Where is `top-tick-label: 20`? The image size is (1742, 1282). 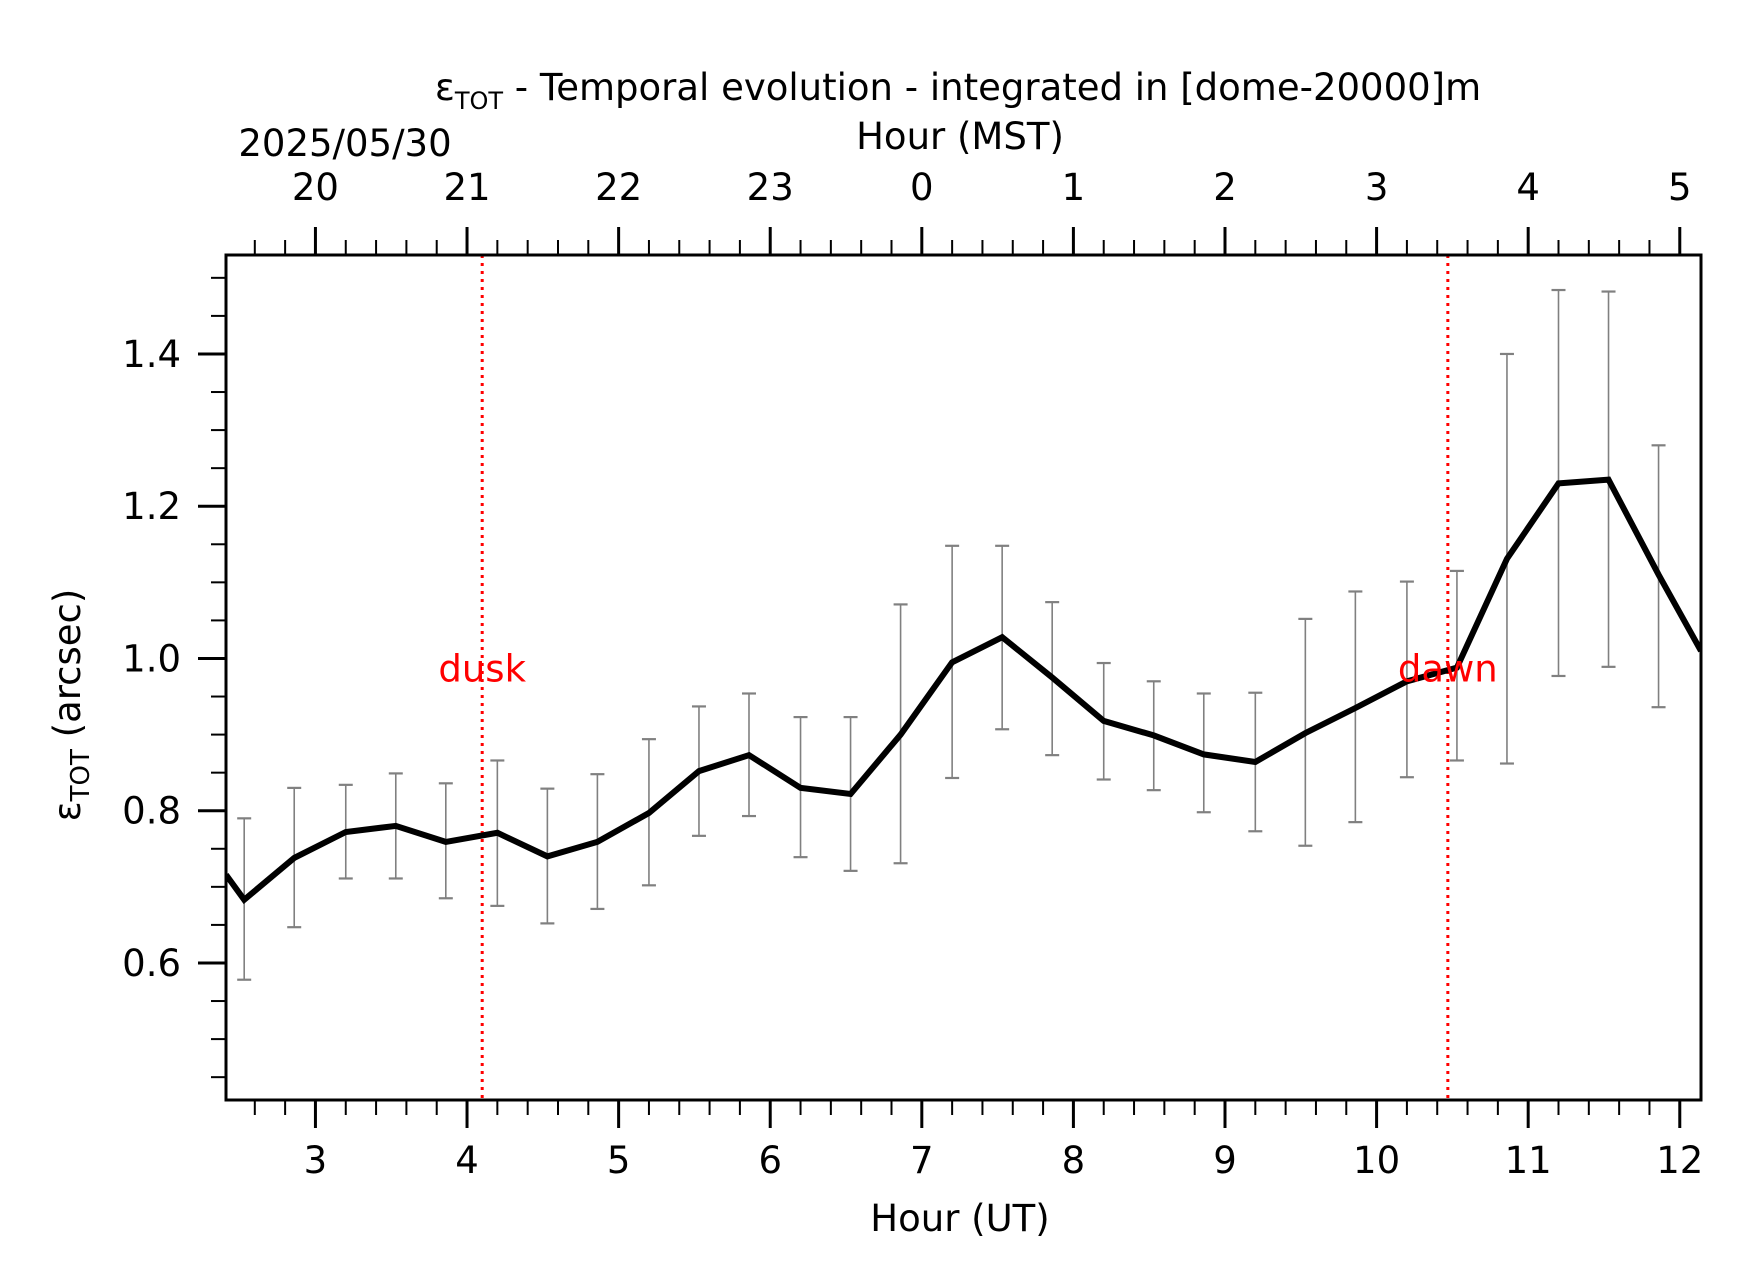 top-tick-label: 20 is located at coordinates (315, 187).